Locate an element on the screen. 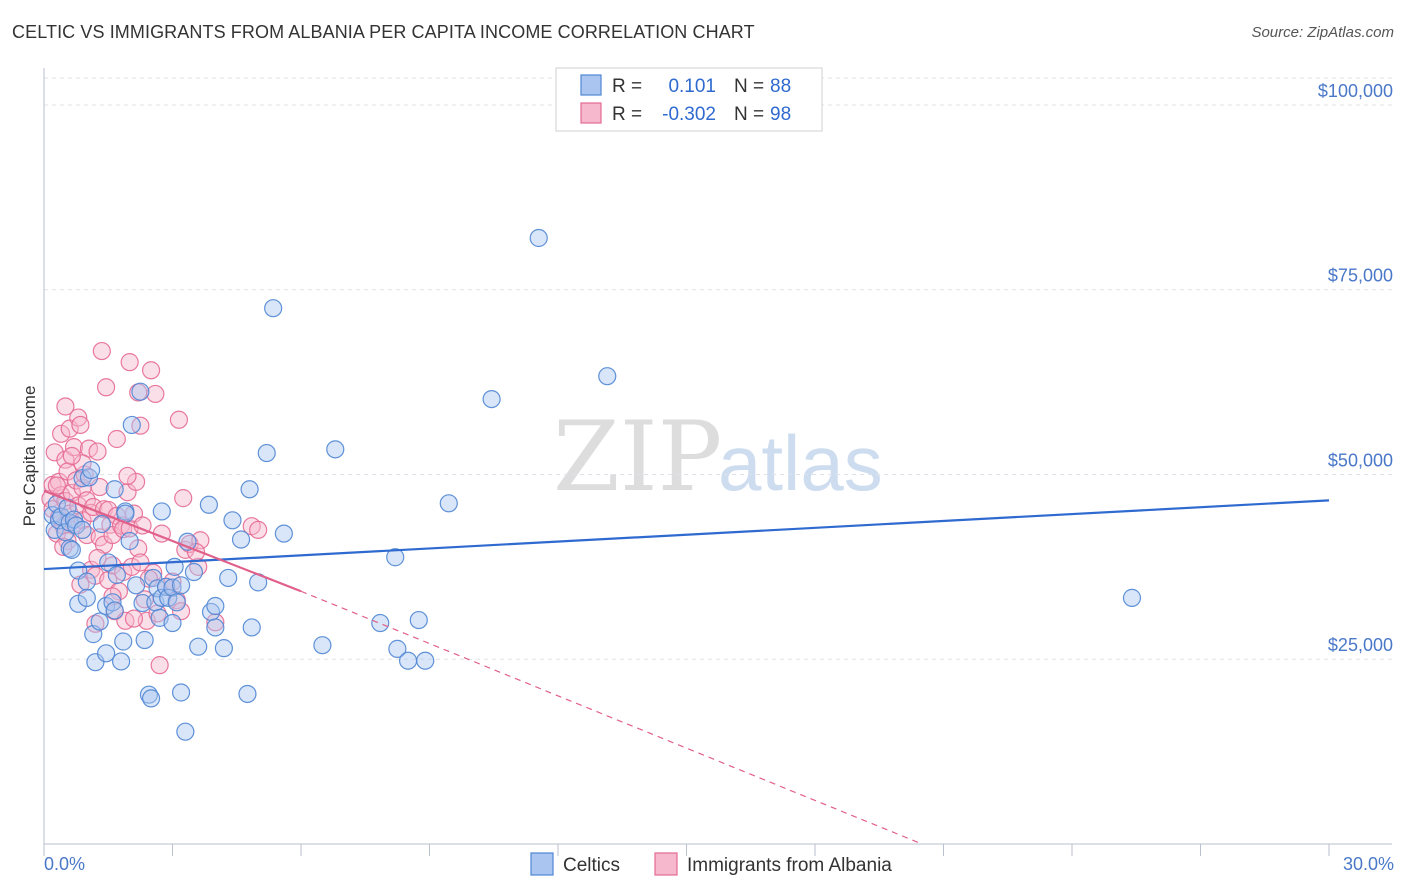  y-tick-label-3: $100,000 is located at coordinates (1355, 91).